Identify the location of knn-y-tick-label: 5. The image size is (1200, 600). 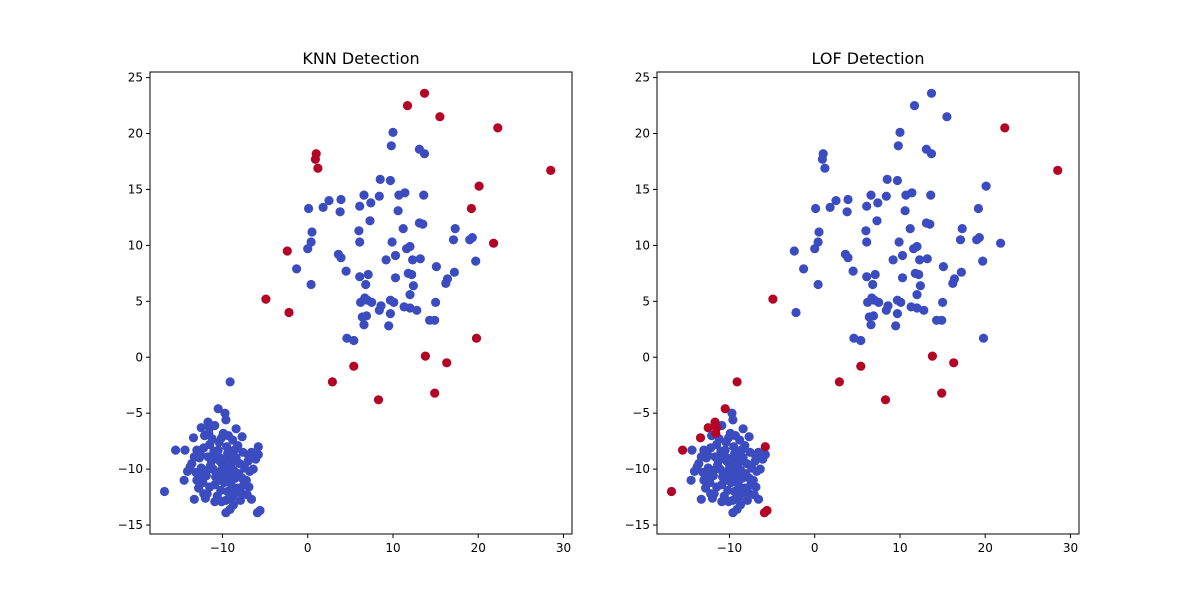
(139, 301).